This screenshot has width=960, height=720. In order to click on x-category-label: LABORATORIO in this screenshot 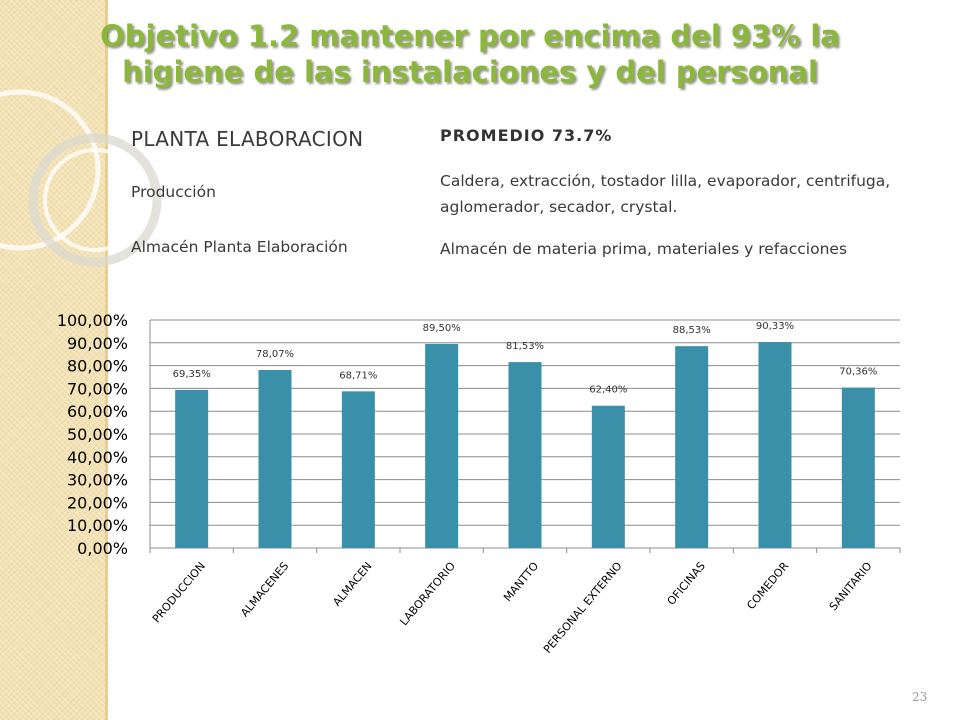, I will do `click(427, 593)`.